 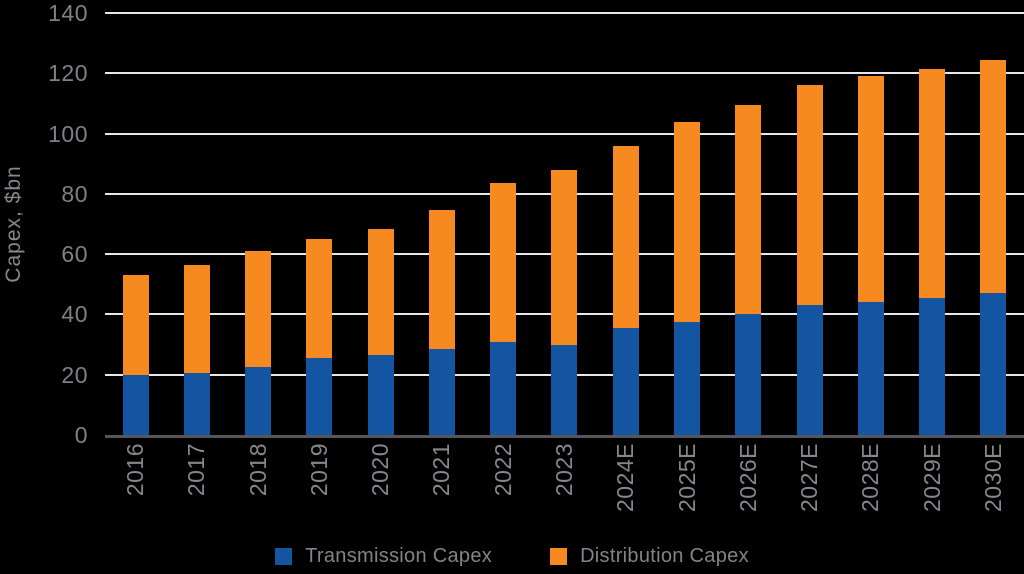 What do you see at coordinates (257, 470) in the screenshot?
I see `x-tick-label-text: 2018` at bounding box center [257, 470].